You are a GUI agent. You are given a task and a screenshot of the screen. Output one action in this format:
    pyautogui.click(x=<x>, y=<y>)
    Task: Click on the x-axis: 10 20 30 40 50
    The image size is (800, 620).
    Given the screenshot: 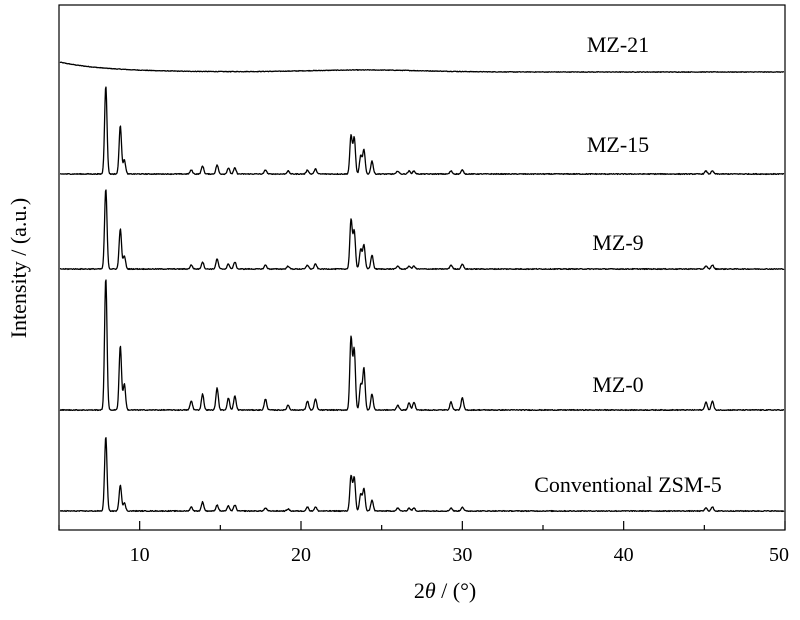 What is the action you would take?
    pyautogui.click(x=423, y=543)
    